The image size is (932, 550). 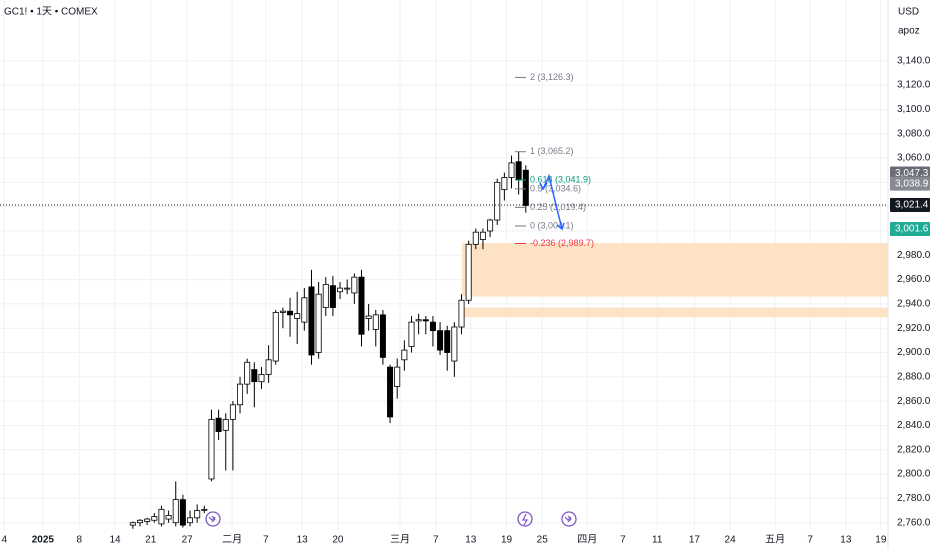 I want to click on y-tick-label: 3,120.0, so click(x=914, y=85).